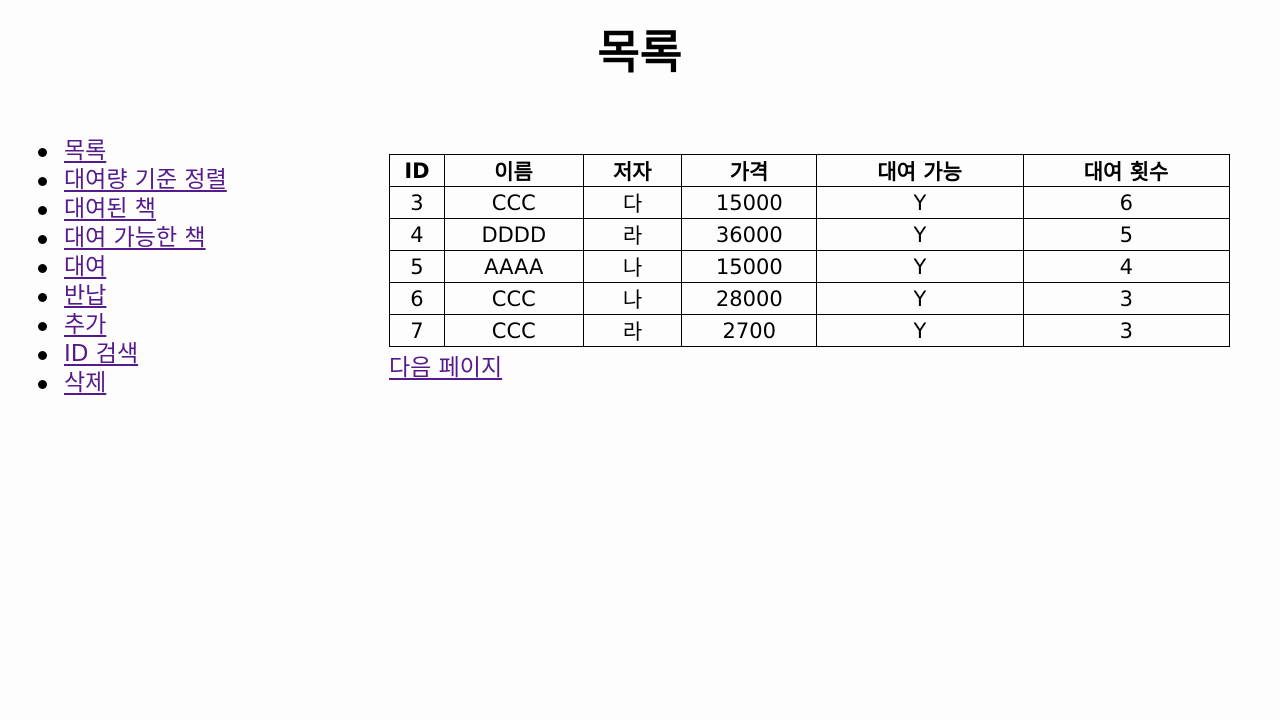 The width and height of the screenshot is (1280, 720). I want to click on nav-item-add: 추가, so click(124, 325).